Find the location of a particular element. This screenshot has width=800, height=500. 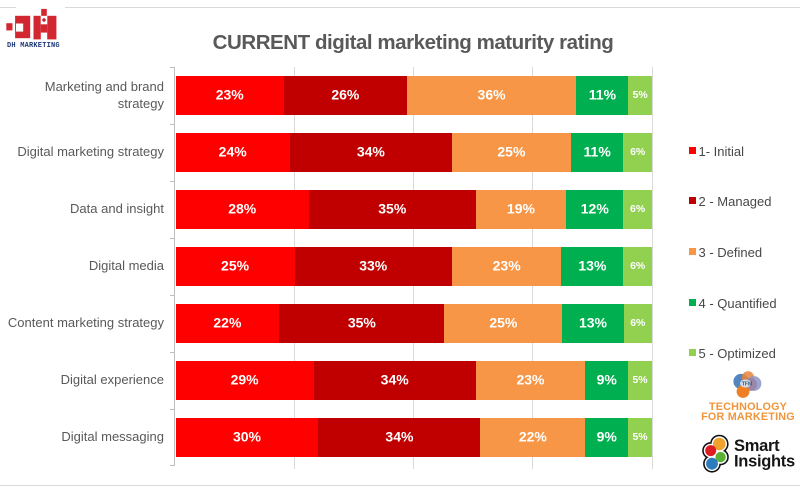

svg-text: Insights is located at coordinates (764, 462).